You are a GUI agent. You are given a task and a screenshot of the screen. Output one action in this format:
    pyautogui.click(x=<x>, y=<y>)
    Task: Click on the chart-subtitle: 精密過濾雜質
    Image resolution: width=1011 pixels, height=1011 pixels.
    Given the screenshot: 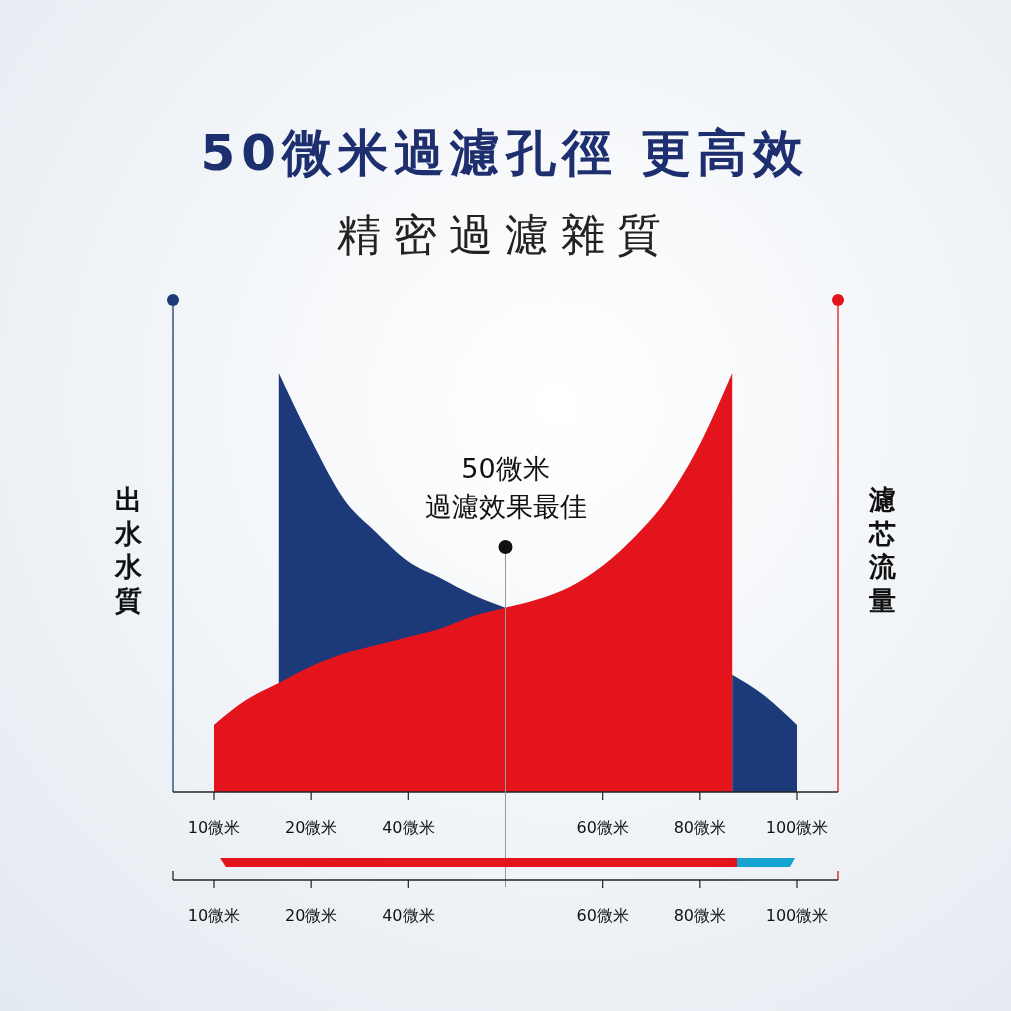 What is the action you would take?
    pyautogui.click(x=505, y=234)
    